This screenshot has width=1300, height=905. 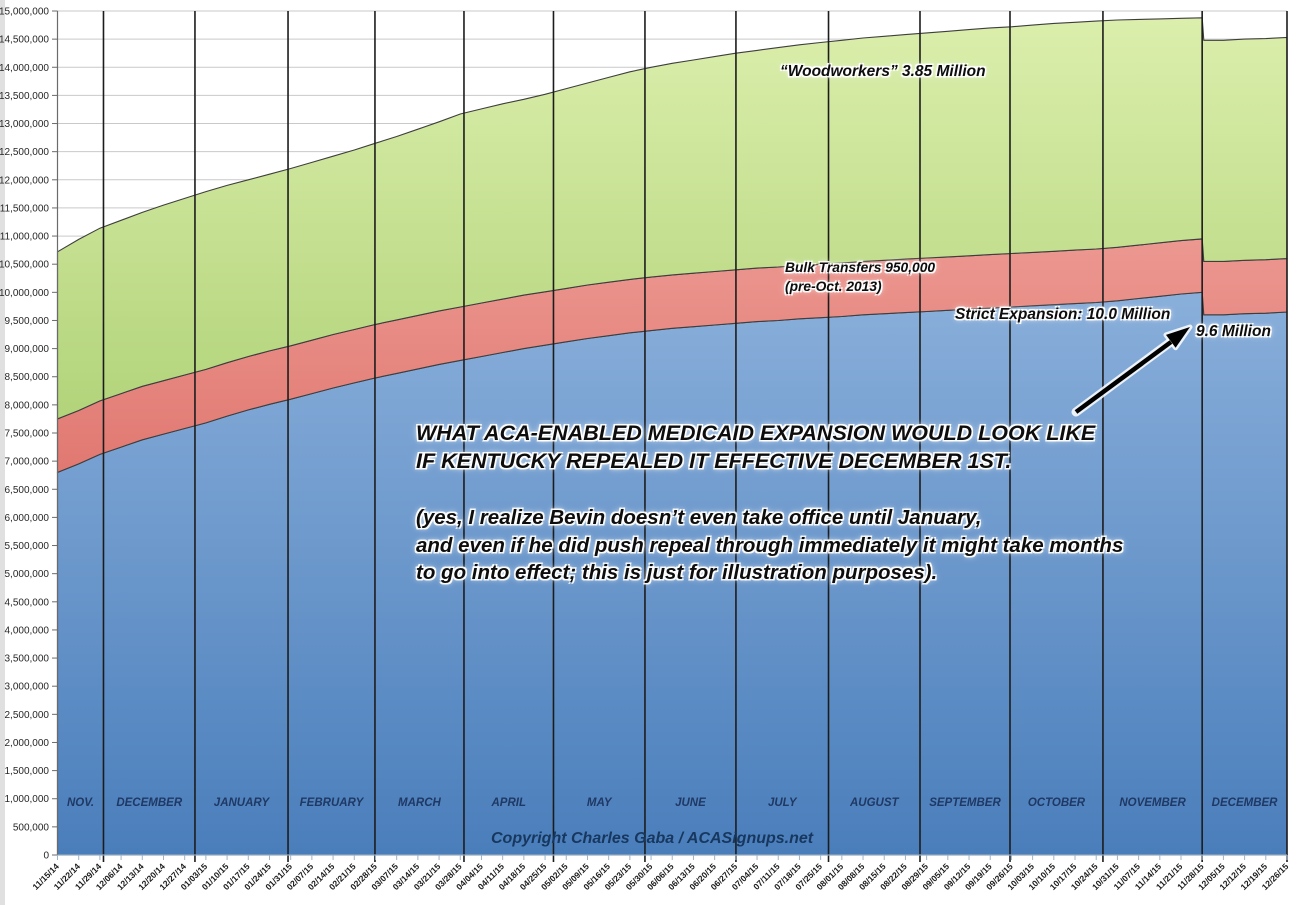 I want to click on y-axis-tick-label: 9,000,000, so click(x=27, y=349).